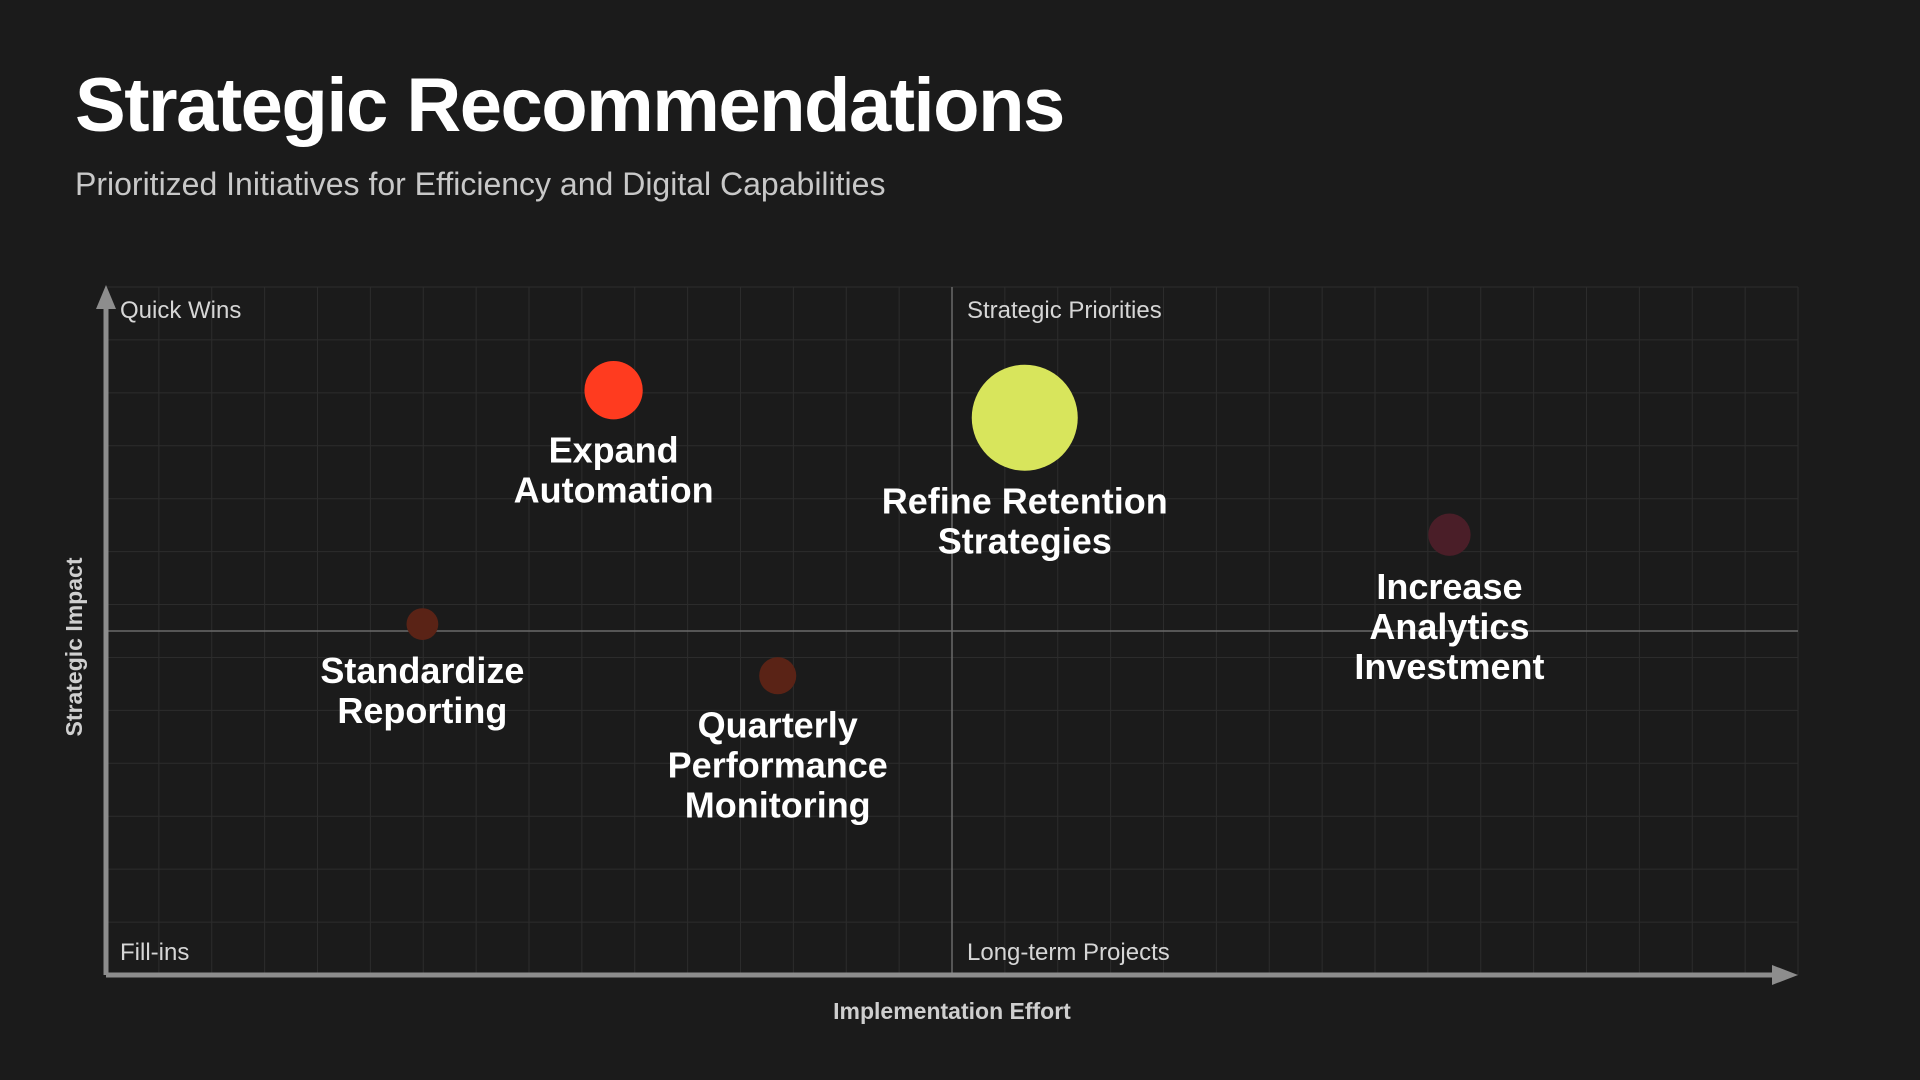  I want to click on x-axis-title: Implementation Effort, so click(952, 1011).